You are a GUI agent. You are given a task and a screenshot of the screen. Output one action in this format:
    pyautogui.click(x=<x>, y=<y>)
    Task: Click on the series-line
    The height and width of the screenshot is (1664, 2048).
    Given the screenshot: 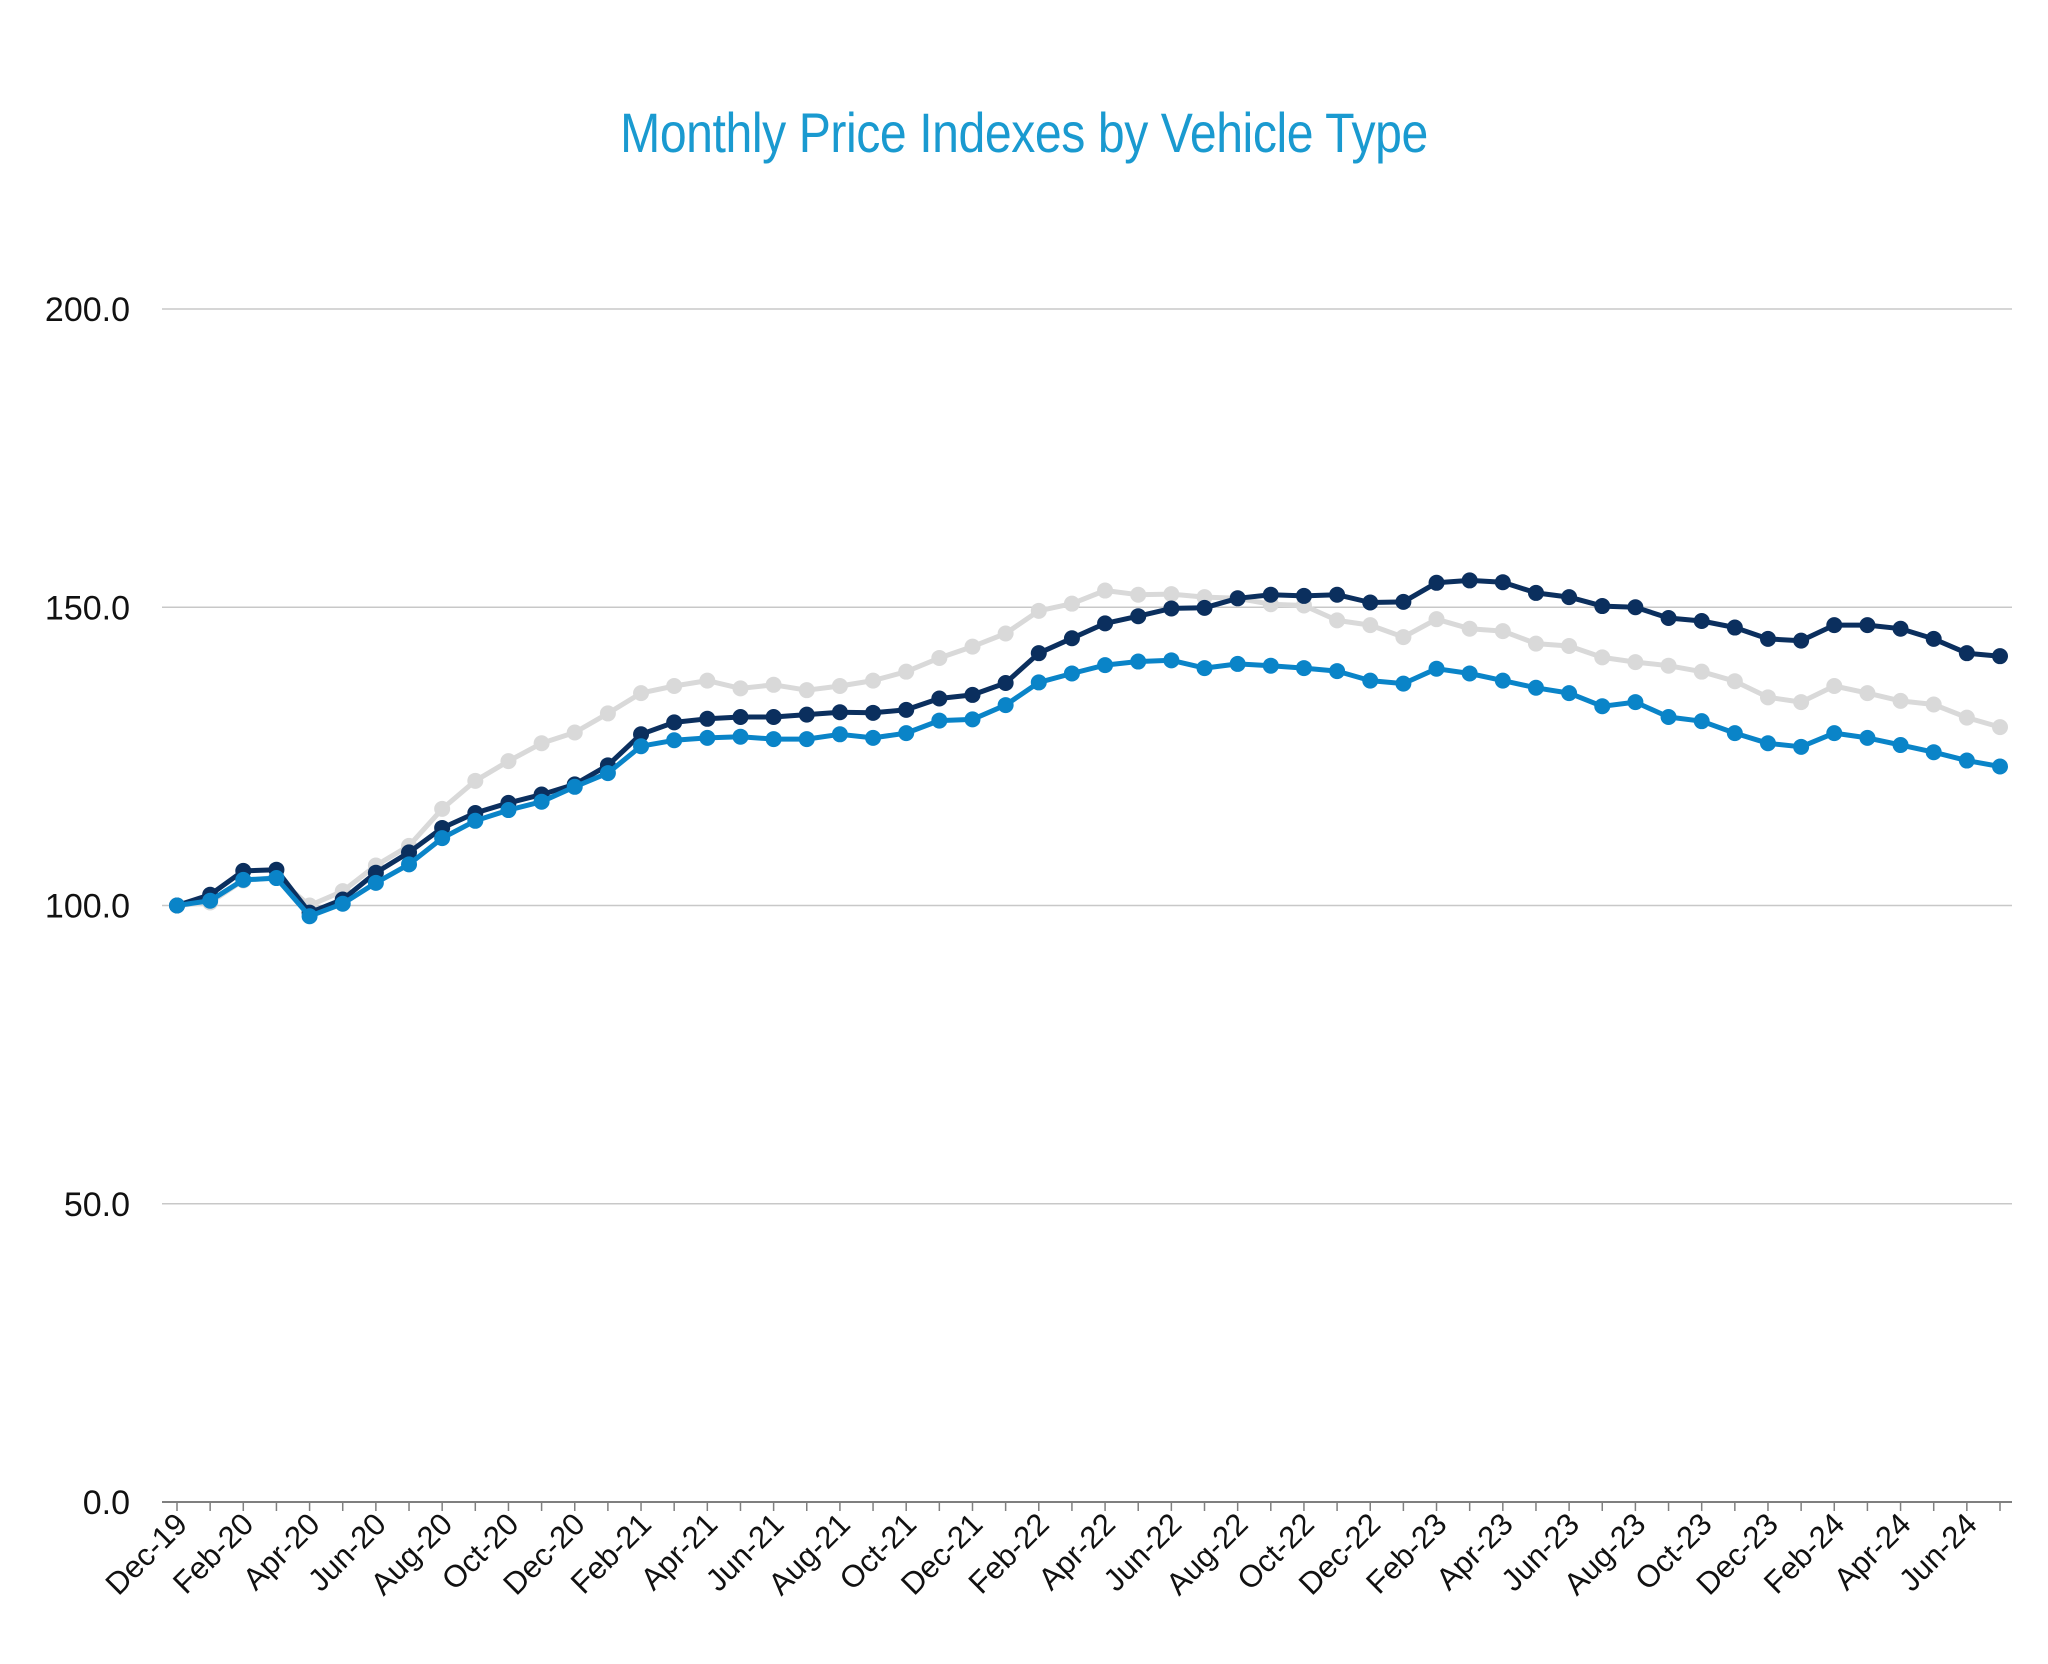 What is the action you would take?
    pyautogui.click(x=1088, y=788)
    